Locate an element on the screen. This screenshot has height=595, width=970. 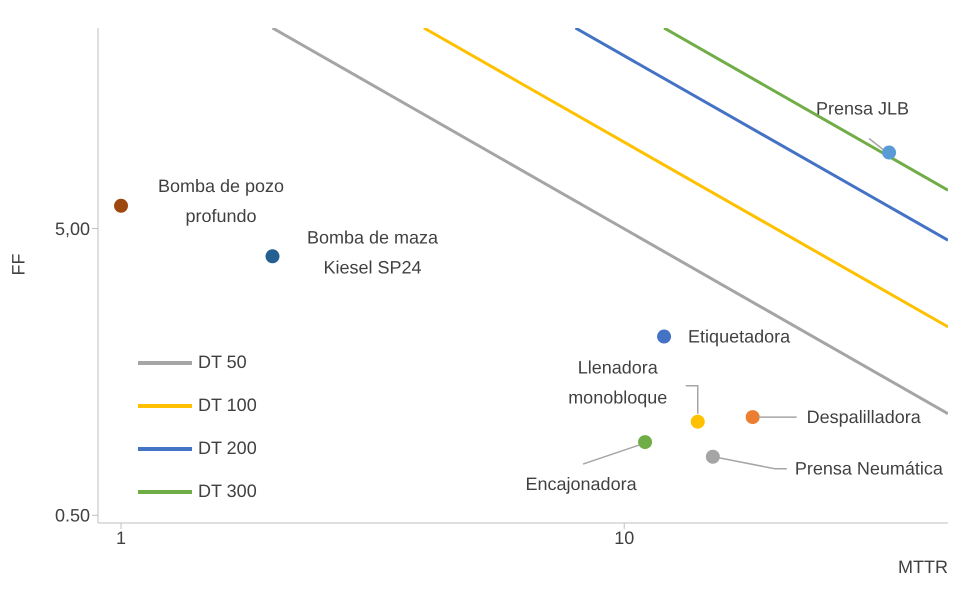
x-axis-title: MTTR is located at coordinates (923, 567).